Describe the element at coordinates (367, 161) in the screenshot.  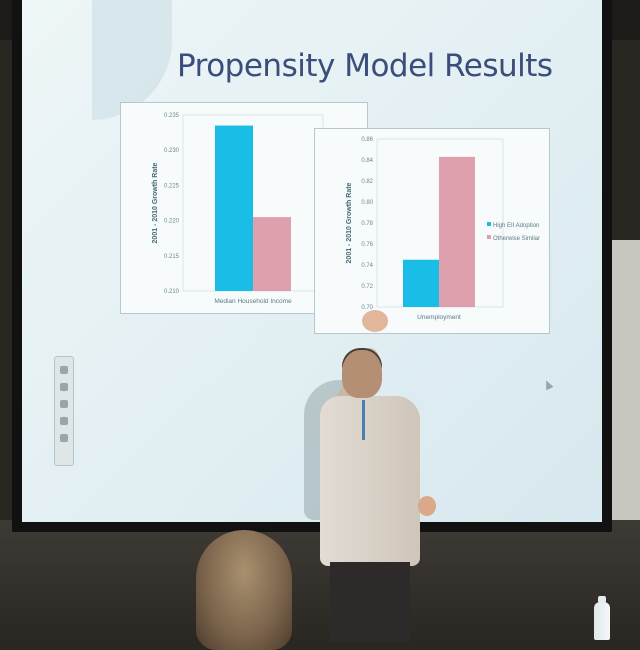
I see `chart-2-ytick-label: 0.84` at that location.